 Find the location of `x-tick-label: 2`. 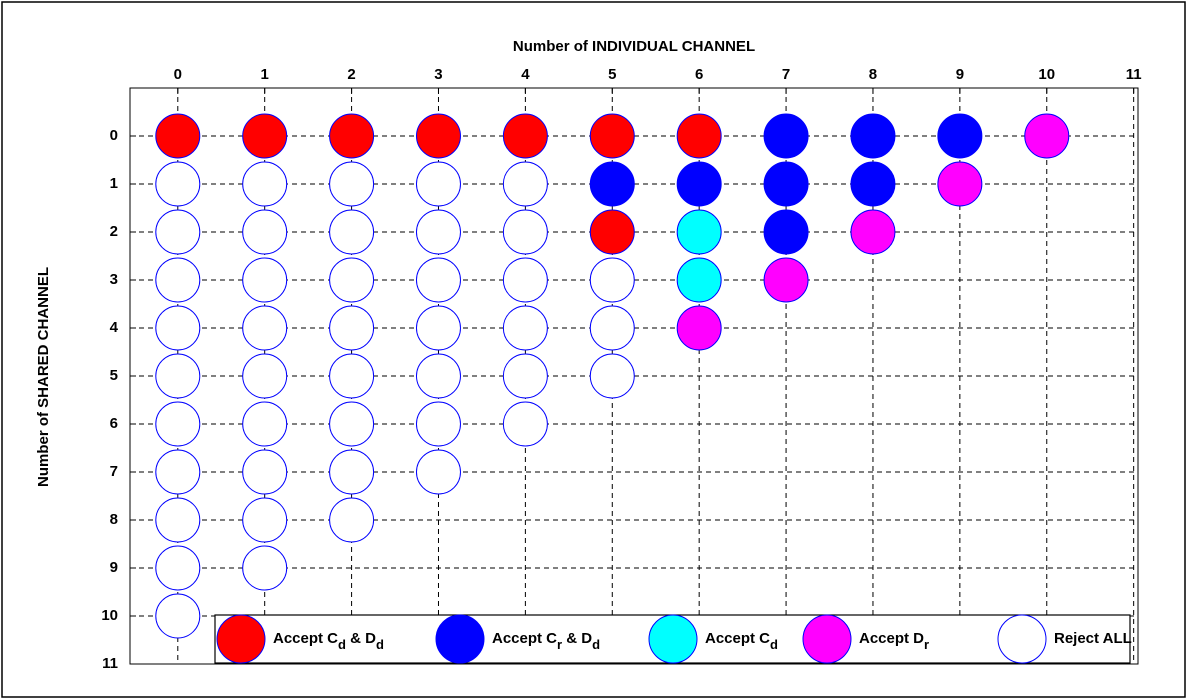

x-tick-label: 2 is located at coordinates (351, 74).